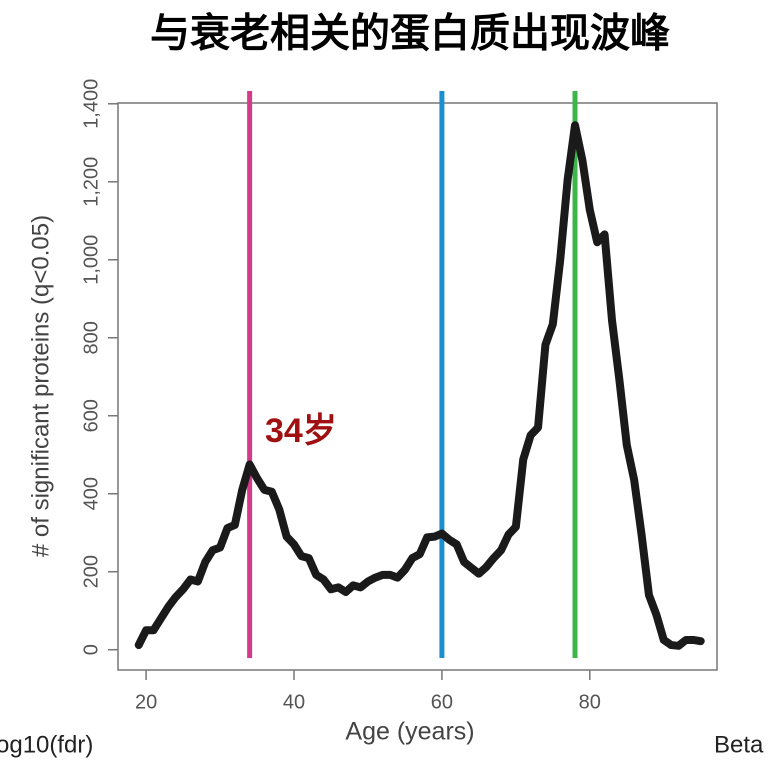  I want to click on x-tick-label: 60, so click(442, 702).